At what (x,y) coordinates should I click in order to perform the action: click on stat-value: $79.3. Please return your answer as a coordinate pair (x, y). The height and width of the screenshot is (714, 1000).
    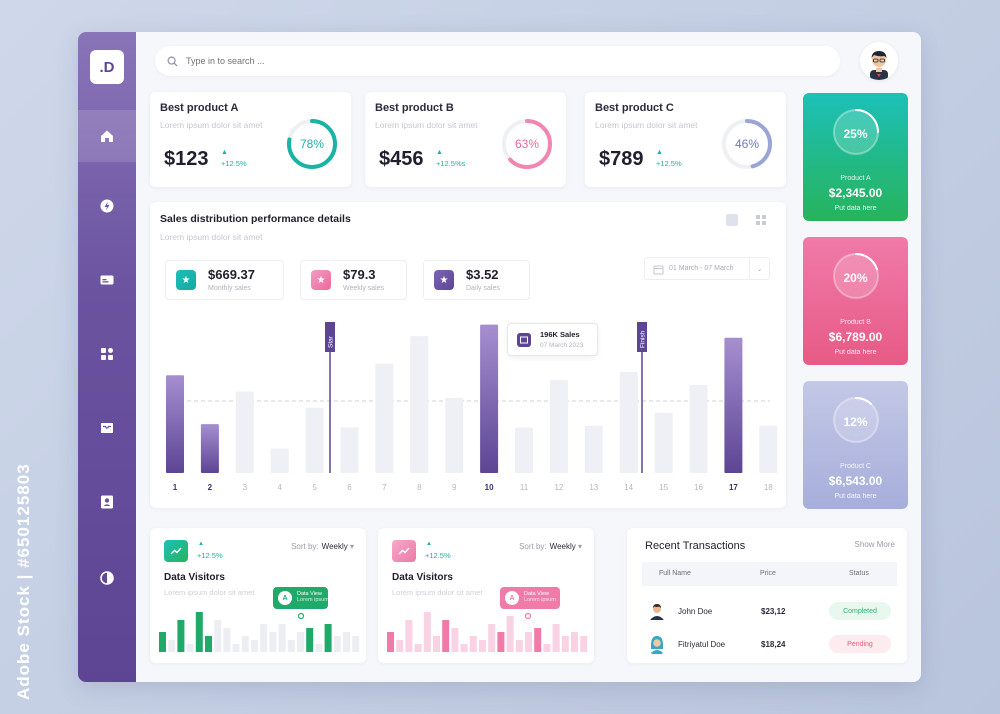
    Looking at the image, I should click on (359, 274).